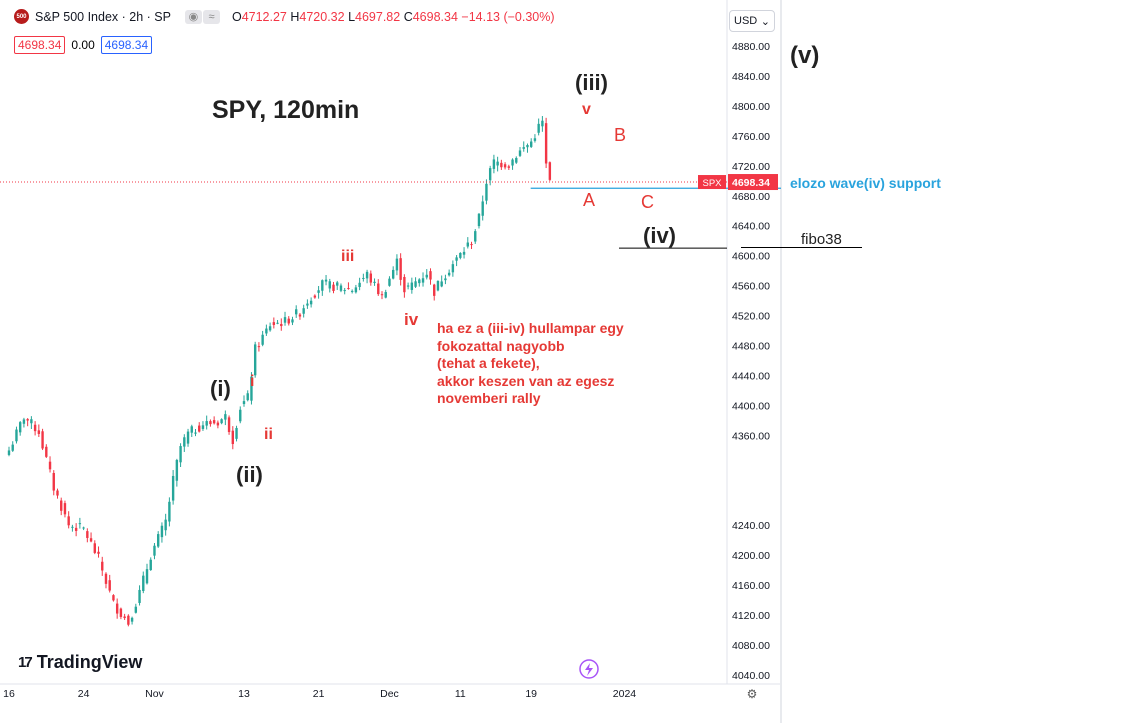 The height and width of the screenshot is (723, 1143). What do you see at coordinates (103, 16) in the screenshot?
I see `symbol-title: S&P 500 Index · 2h · SP` at bounding box center [103, 16].